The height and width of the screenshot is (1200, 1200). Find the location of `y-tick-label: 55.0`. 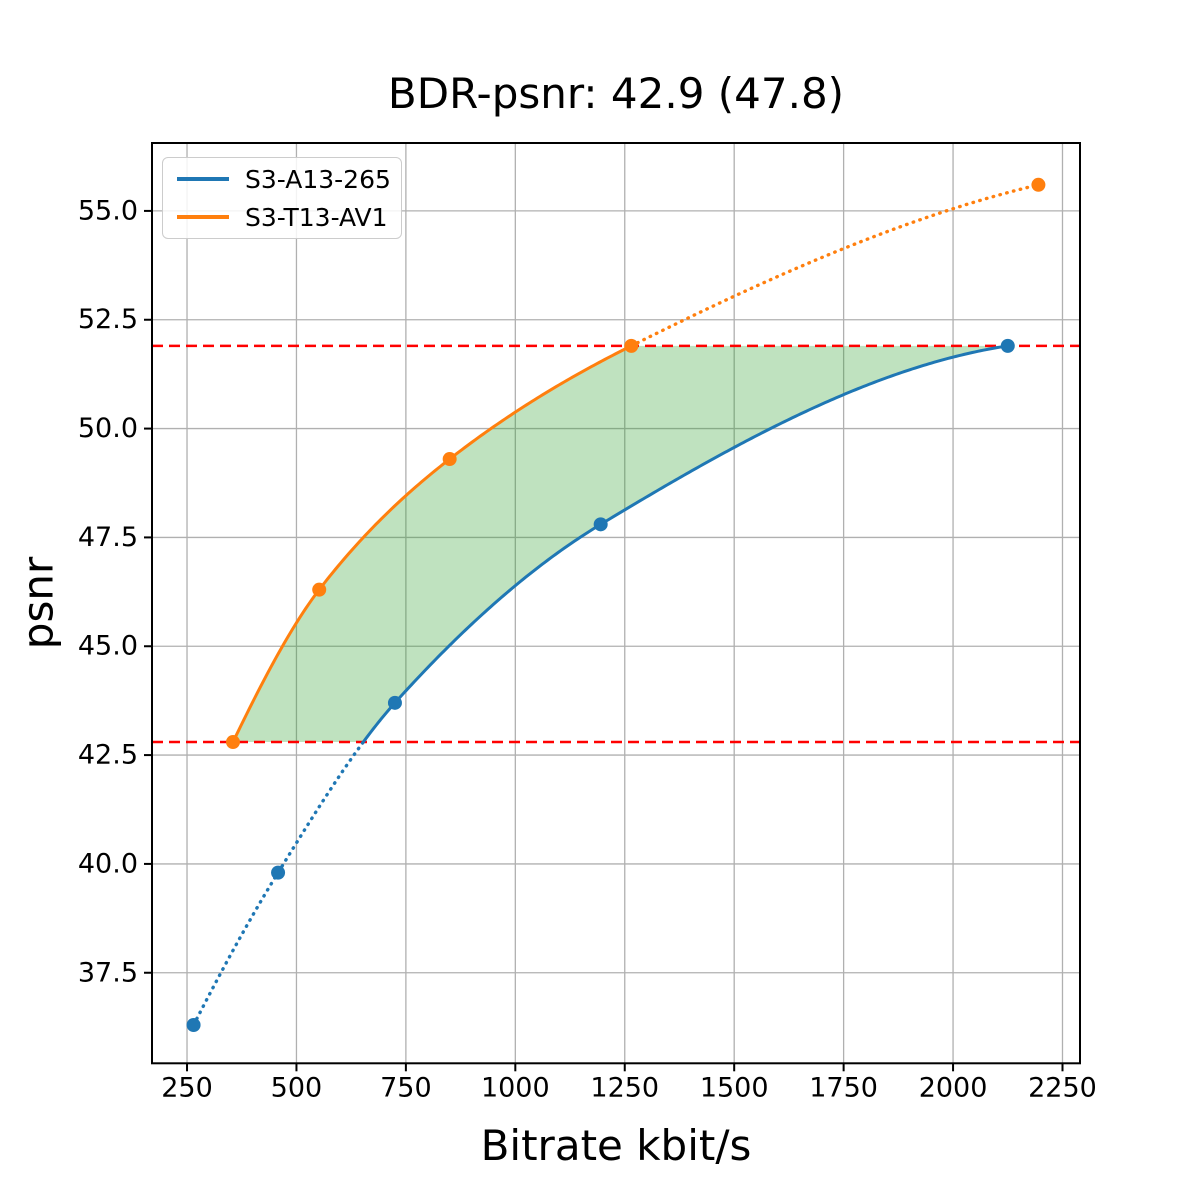

y-tick-label: 55.0 is located at coordinates (108, 210).